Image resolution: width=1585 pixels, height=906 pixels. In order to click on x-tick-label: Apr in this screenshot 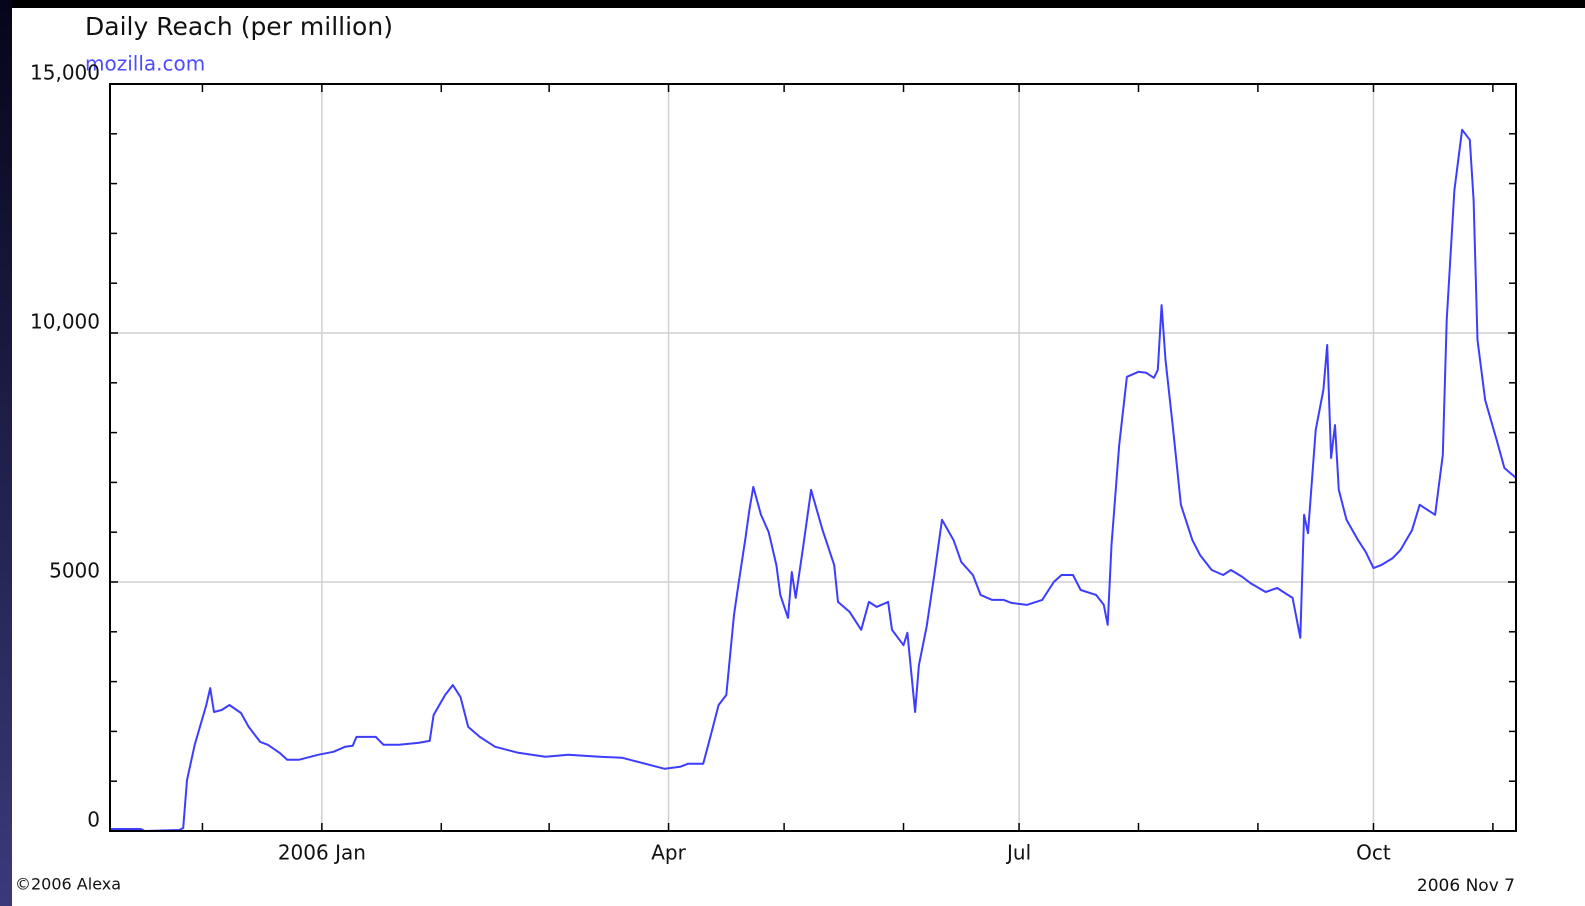, I will do `click(668, 853)`.